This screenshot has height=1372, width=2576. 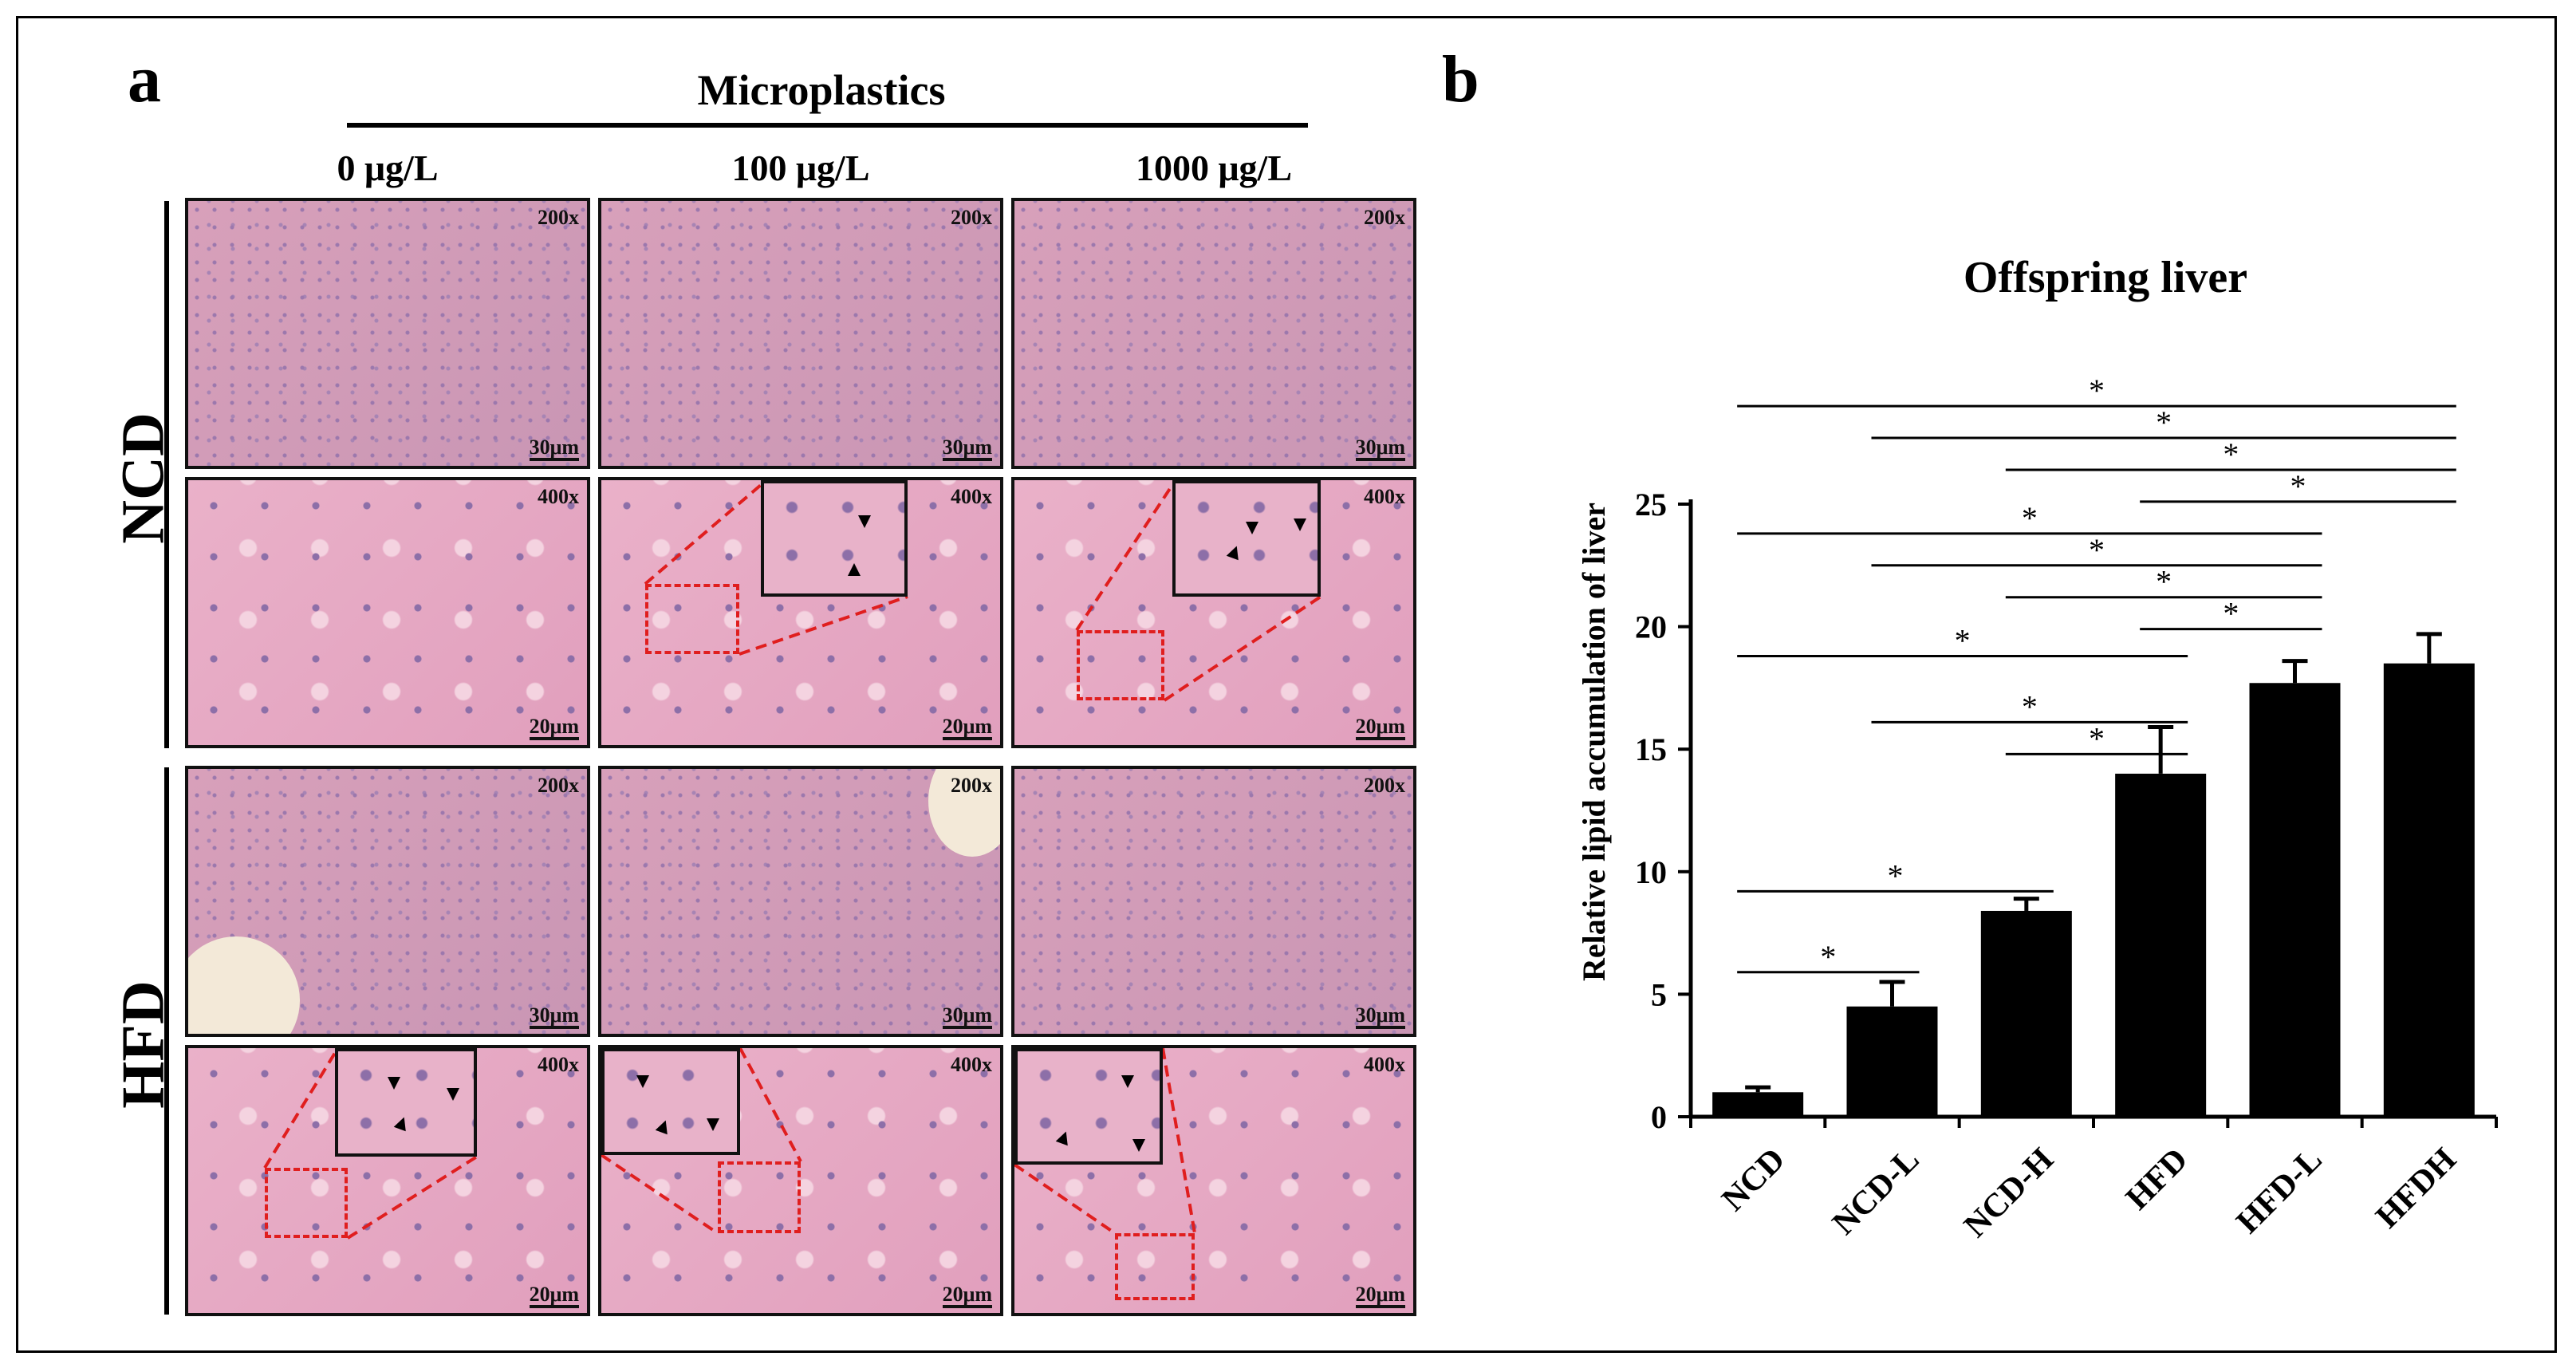 What do you see at coordinates (800, 333) in the screenshot?
I see `micrograph-ncd-100-200x: 200x 30μm` at bounding box center [800, 333].